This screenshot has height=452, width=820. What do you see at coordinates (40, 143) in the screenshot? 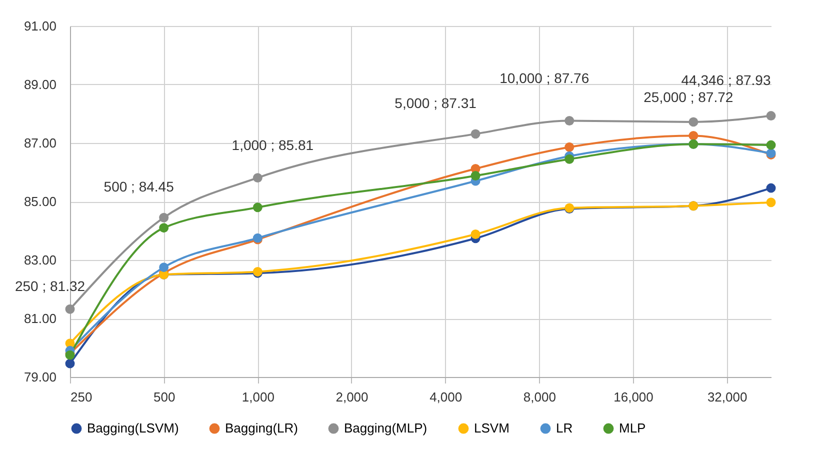
I see `y-tick-label: 87.00` at bounding box center [40, 143].